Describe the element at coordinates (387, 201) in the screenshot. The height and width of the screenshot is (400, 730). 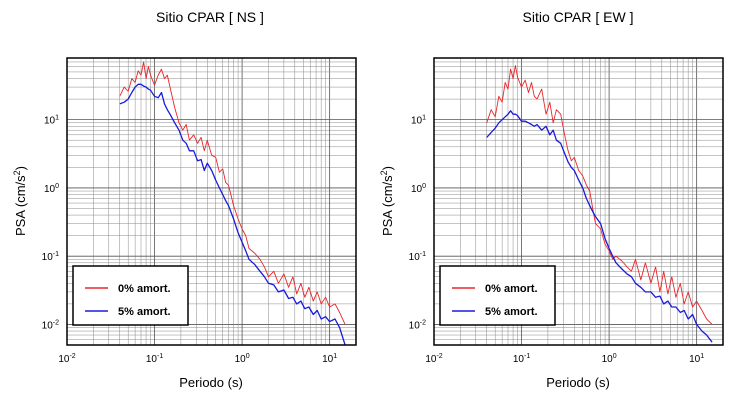
I see `y-axis-label-ew: PSA (cm/s2)` at that location.